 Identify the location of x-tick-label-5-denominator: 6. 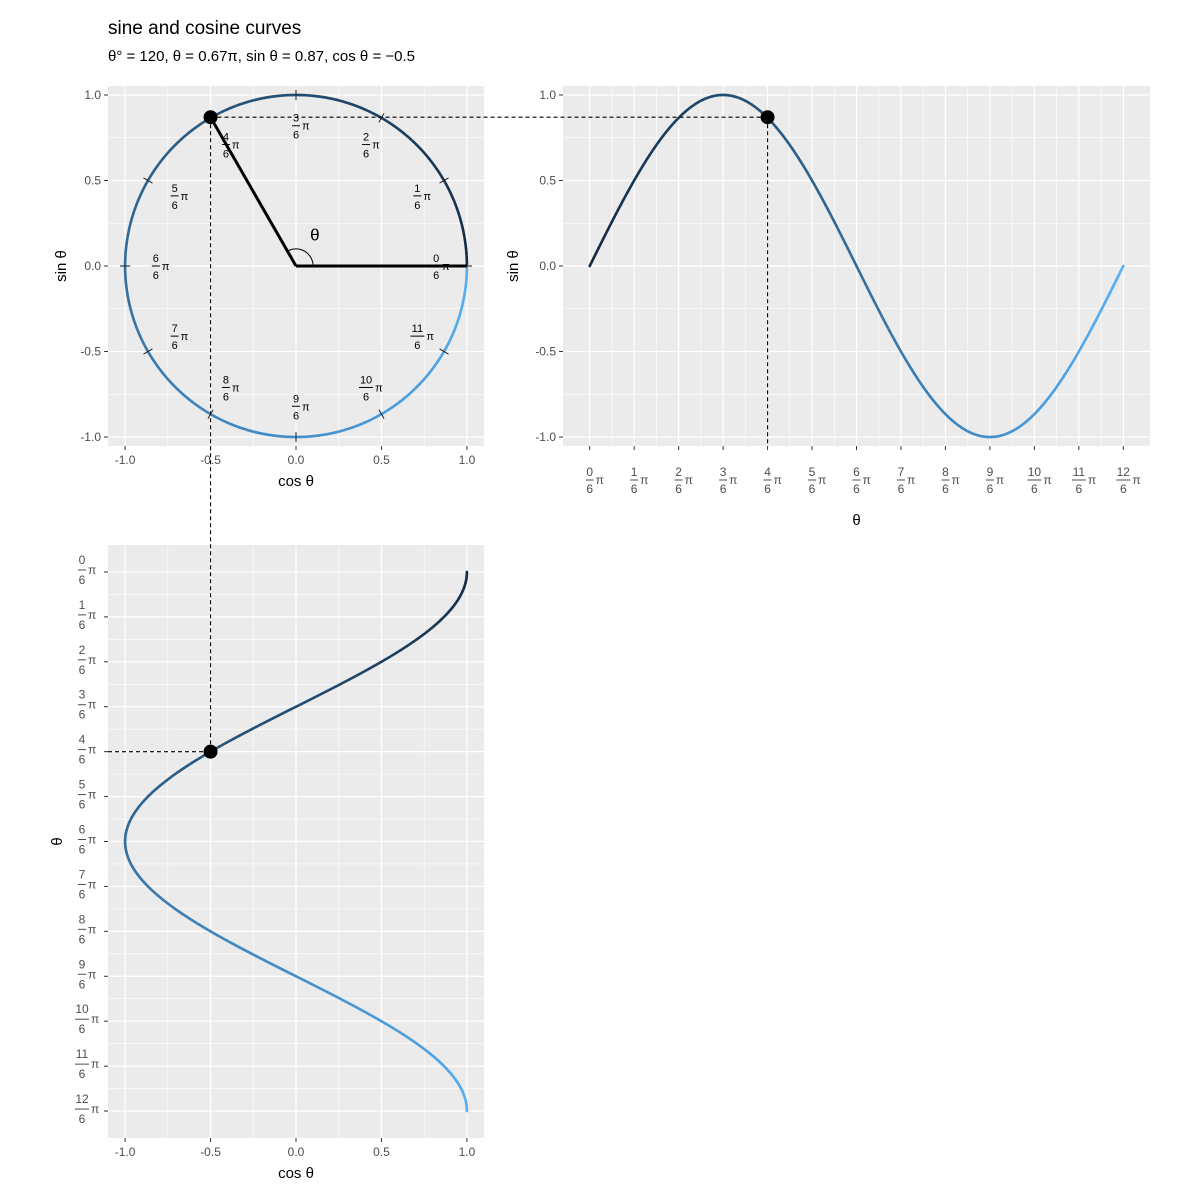
(812, 489).